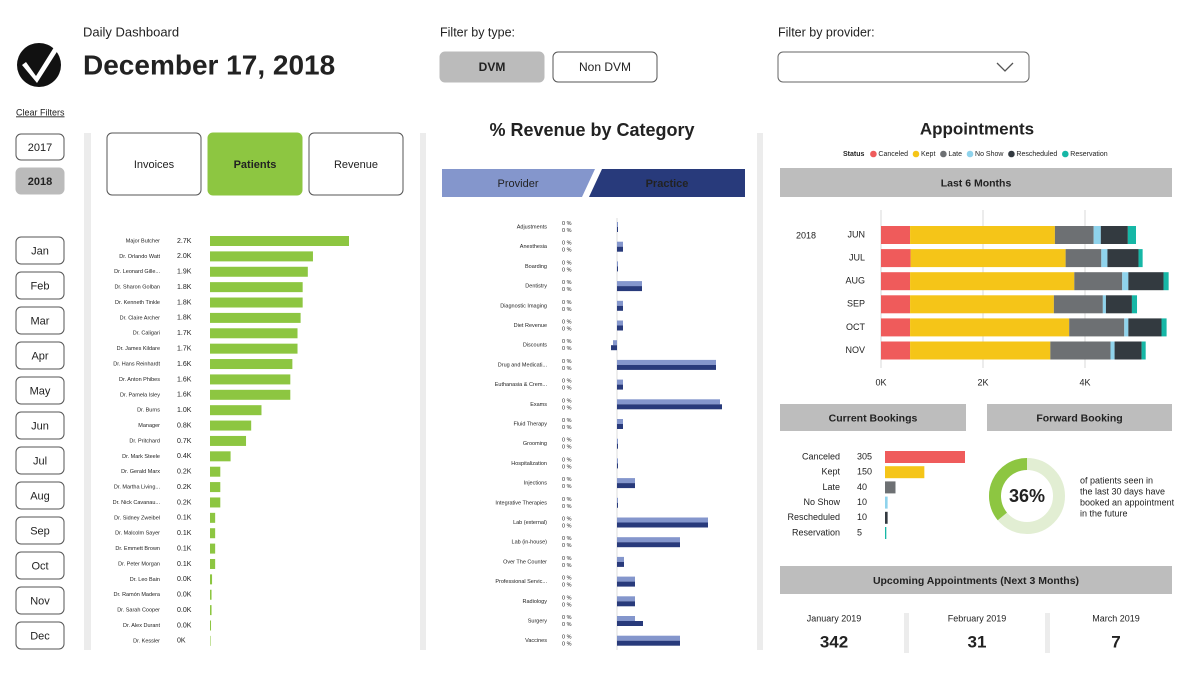 The width and height of the screenshot is (1200, 693). I want to click on data-label: 305, so click(864, 456).